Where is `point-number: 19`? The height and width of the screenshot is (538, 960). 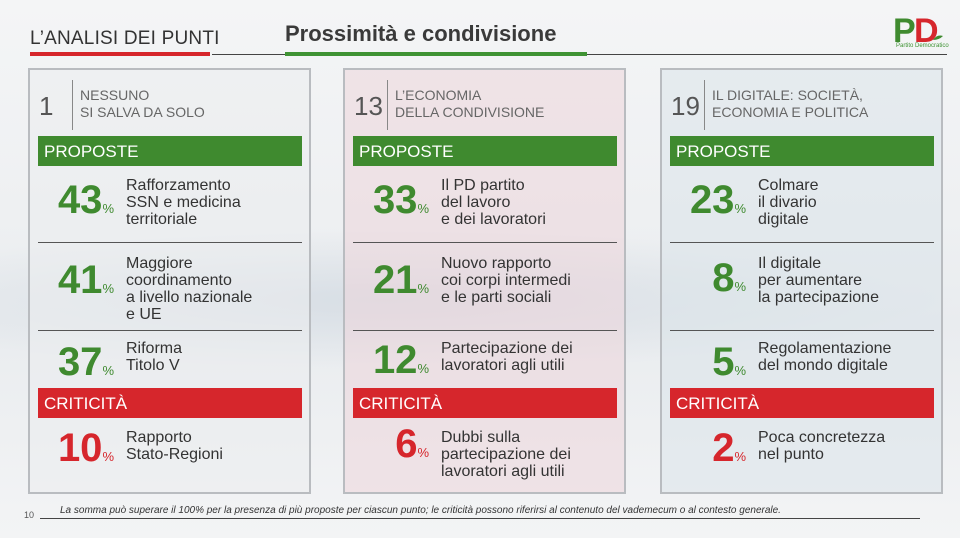 point-number: 19 is located at coordinates (685, 106).